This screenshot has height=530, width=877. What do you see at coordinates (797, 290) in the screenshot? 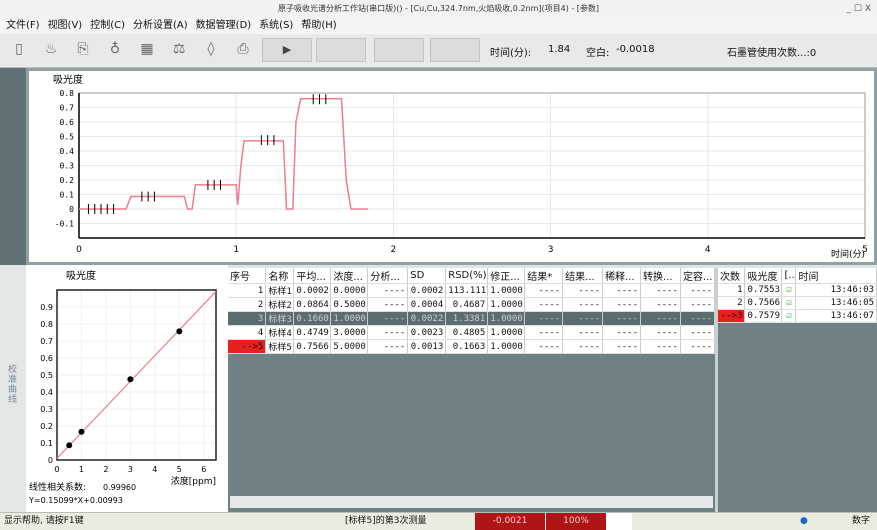
I see `table-row: 1 0.7553 ☑ 13:46:03` at bounding box center [797, 290].